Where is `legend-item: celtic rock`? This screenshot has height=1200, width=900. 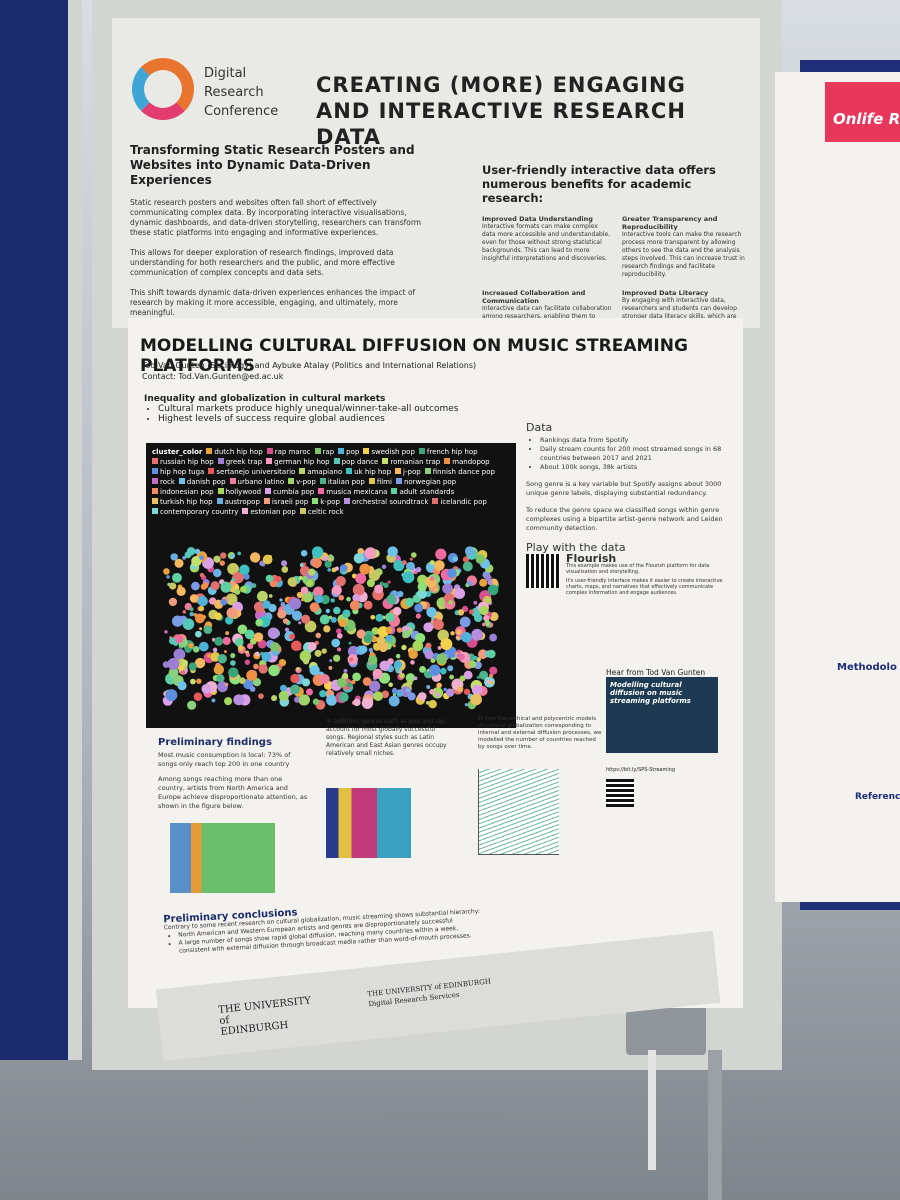 legend-item: celtic rock is located at coordinates (321, 512).